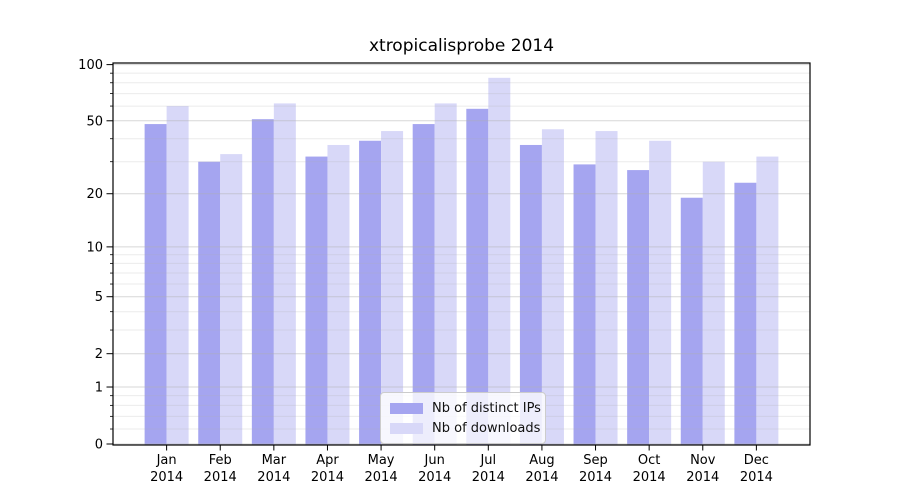 The width and height of the screenshot is (900, 500). I want to click on legend-item-distinct-ips: Nb of distinct IPs, so click(465, 408).